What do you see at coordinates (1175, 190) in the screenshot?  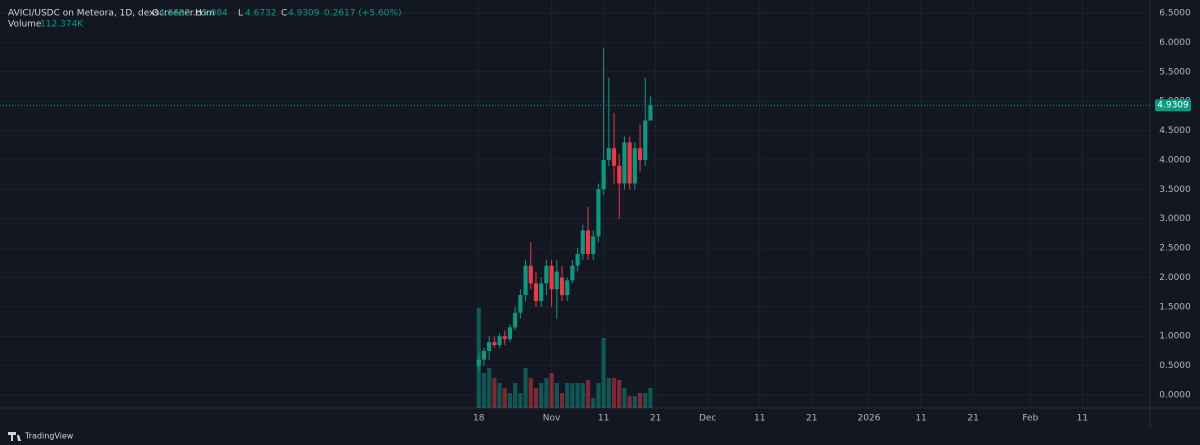 I see `y-tick-label: 3.5000` at bounding box center [1175, 190].